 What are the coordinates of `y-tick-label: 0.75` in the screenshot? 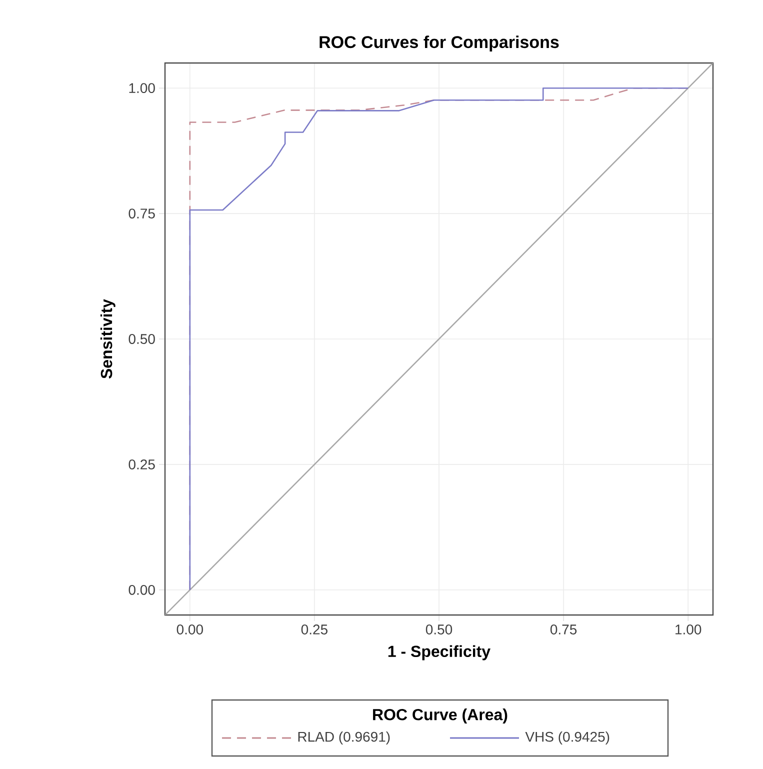 It's located at (141, 213).